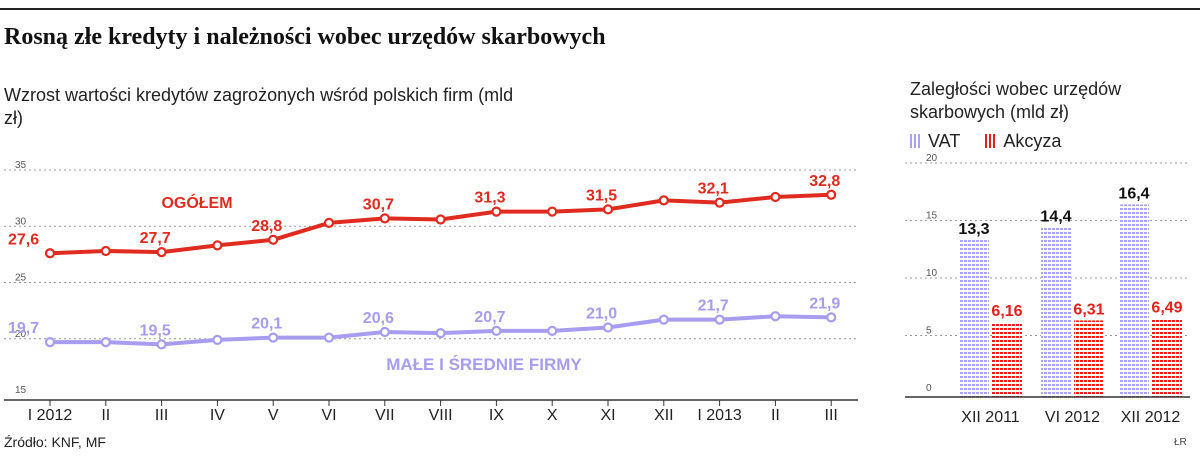 The width and height of the screenshot is (1200, 457). I want to click on top-rule, so click(600, 9).